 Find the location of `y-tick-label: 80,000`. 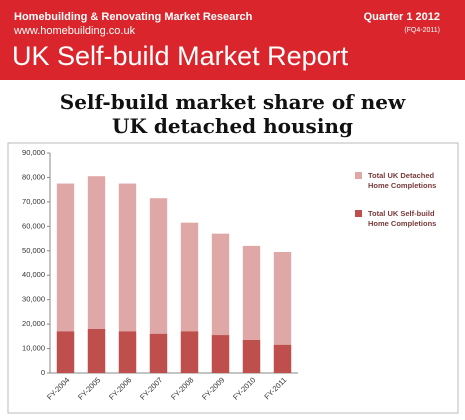

y-tick-label: 80,000 is located at coordinates (33, 176).